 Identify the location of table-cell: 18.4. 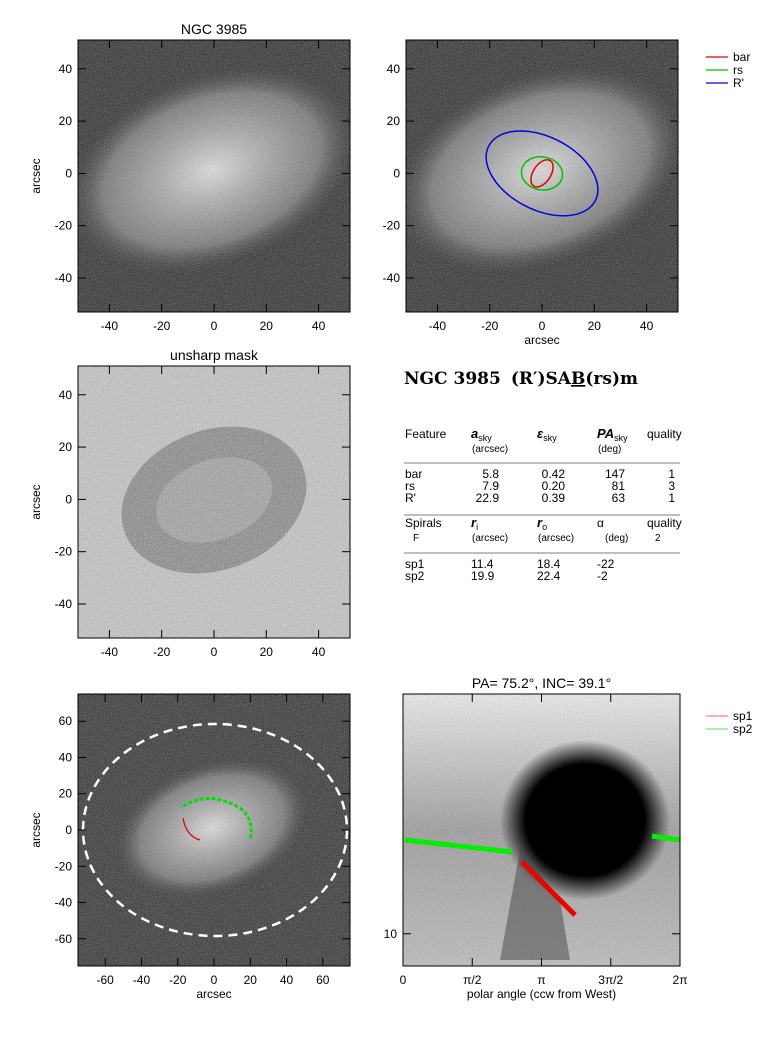
(549, 564).